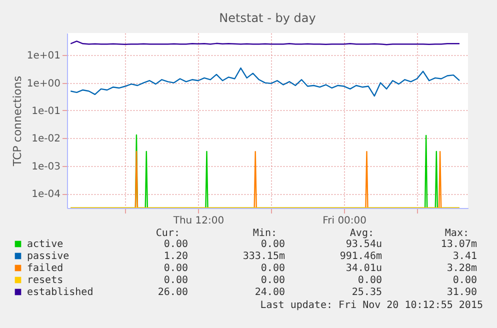  What do you see at coordinates (60, 292) in the screenshot?
I see `legend-label: established` at bounding box center [60, 292].